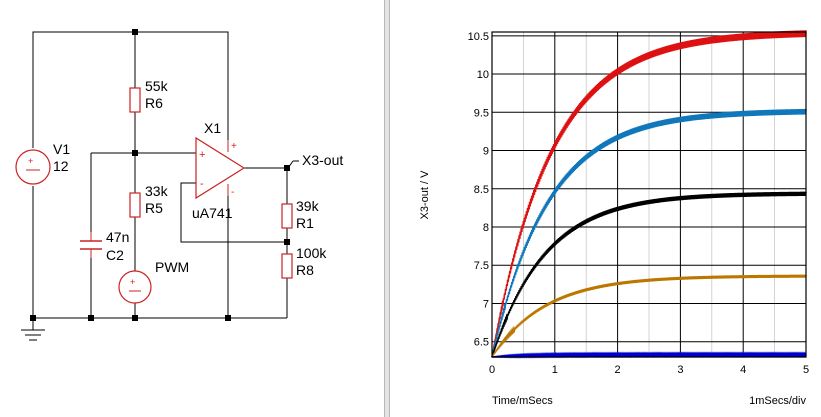 Image resolution: width=821 pixels, height=417 pixels. Describe the element at coordinates (212, 213) in the screenshot. I see `x1-model: uA741` at that location.